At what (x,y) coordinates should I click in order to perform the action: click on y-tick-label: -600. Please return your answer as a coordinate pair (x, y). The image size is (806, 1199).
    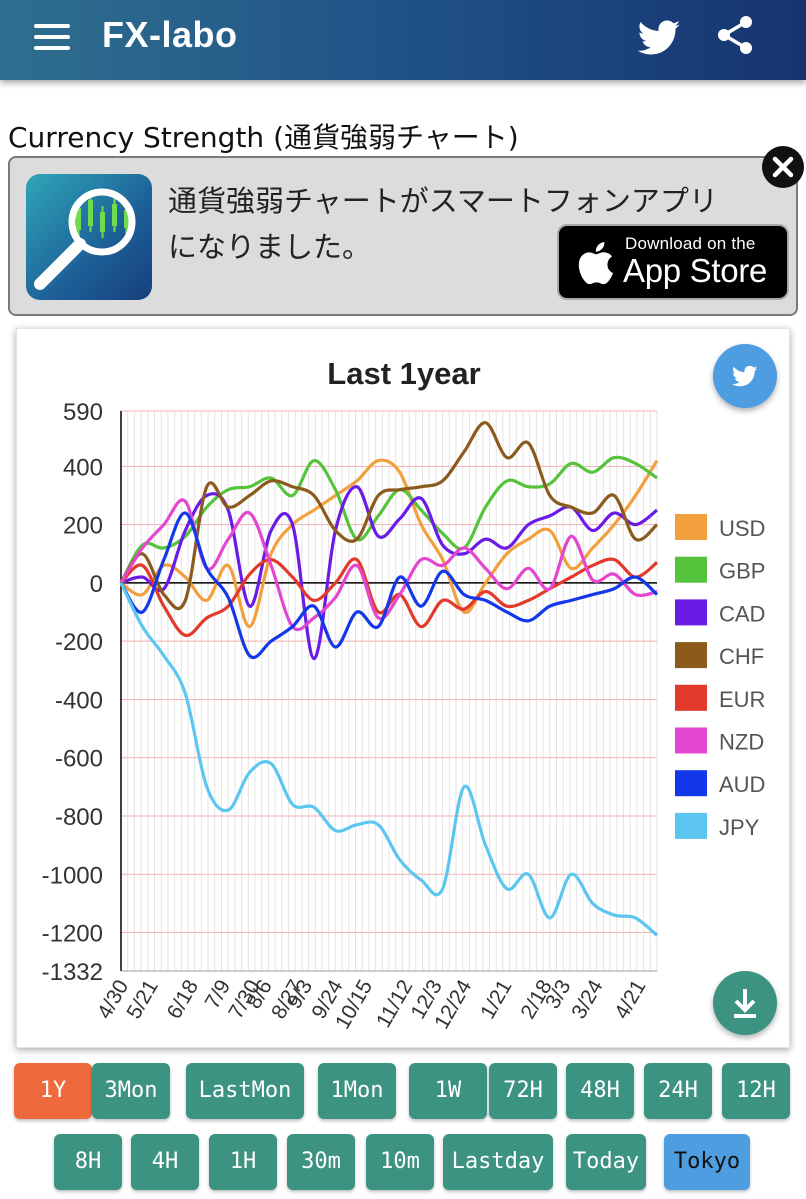
    Looking at the image, I should click on (79, 759).